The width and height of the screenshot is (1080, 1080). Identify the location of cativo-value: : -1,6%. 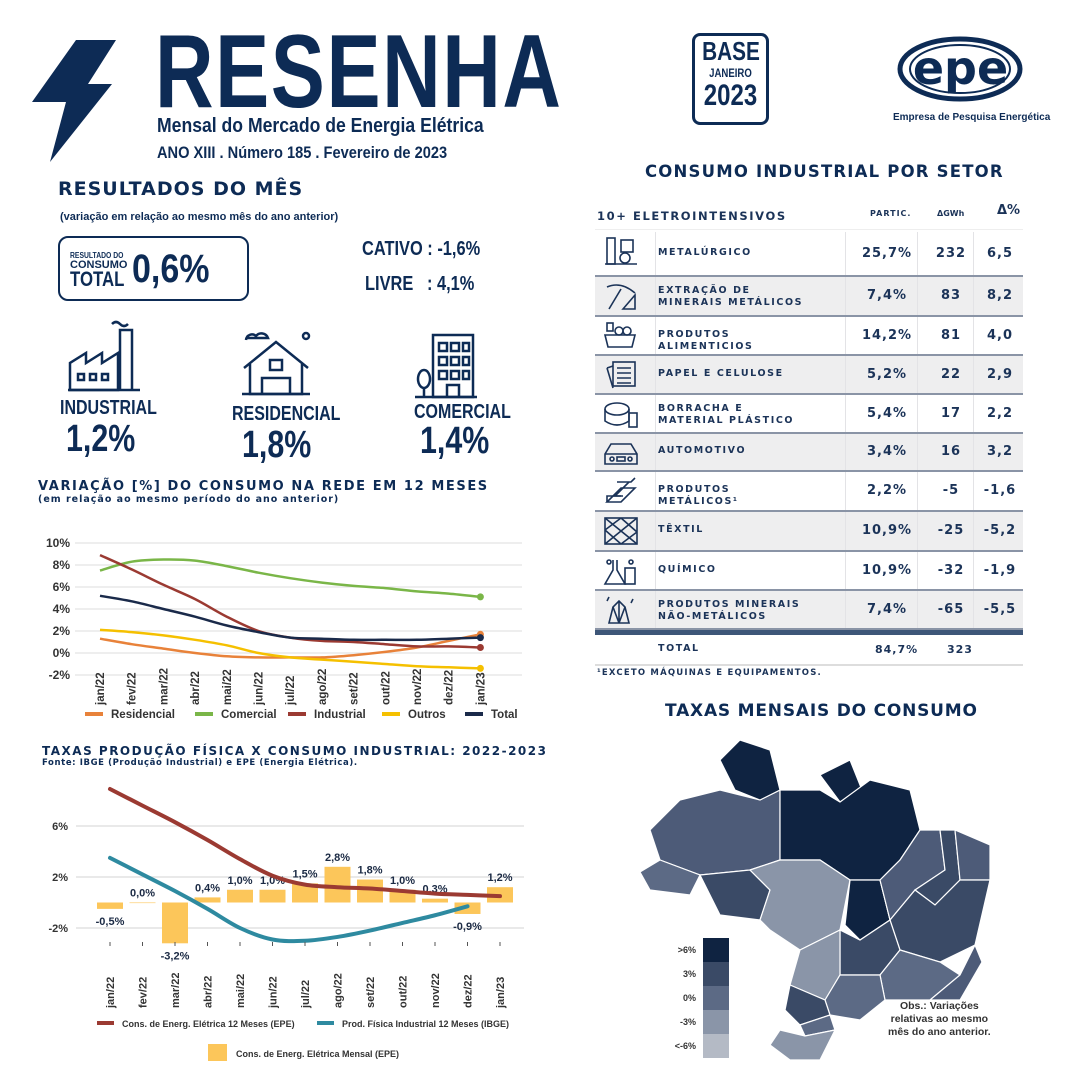
(454, 249).